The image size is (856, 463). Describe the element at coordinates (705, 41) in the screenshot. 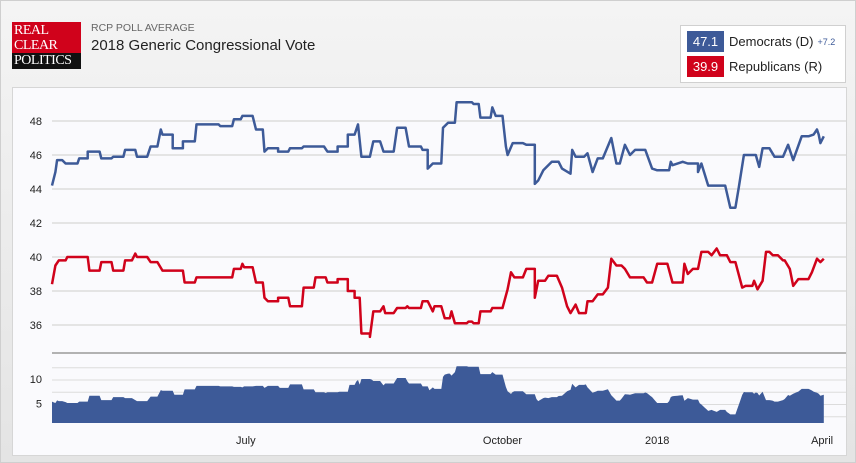

I see `dem-value-badge: 47.1` at that location.